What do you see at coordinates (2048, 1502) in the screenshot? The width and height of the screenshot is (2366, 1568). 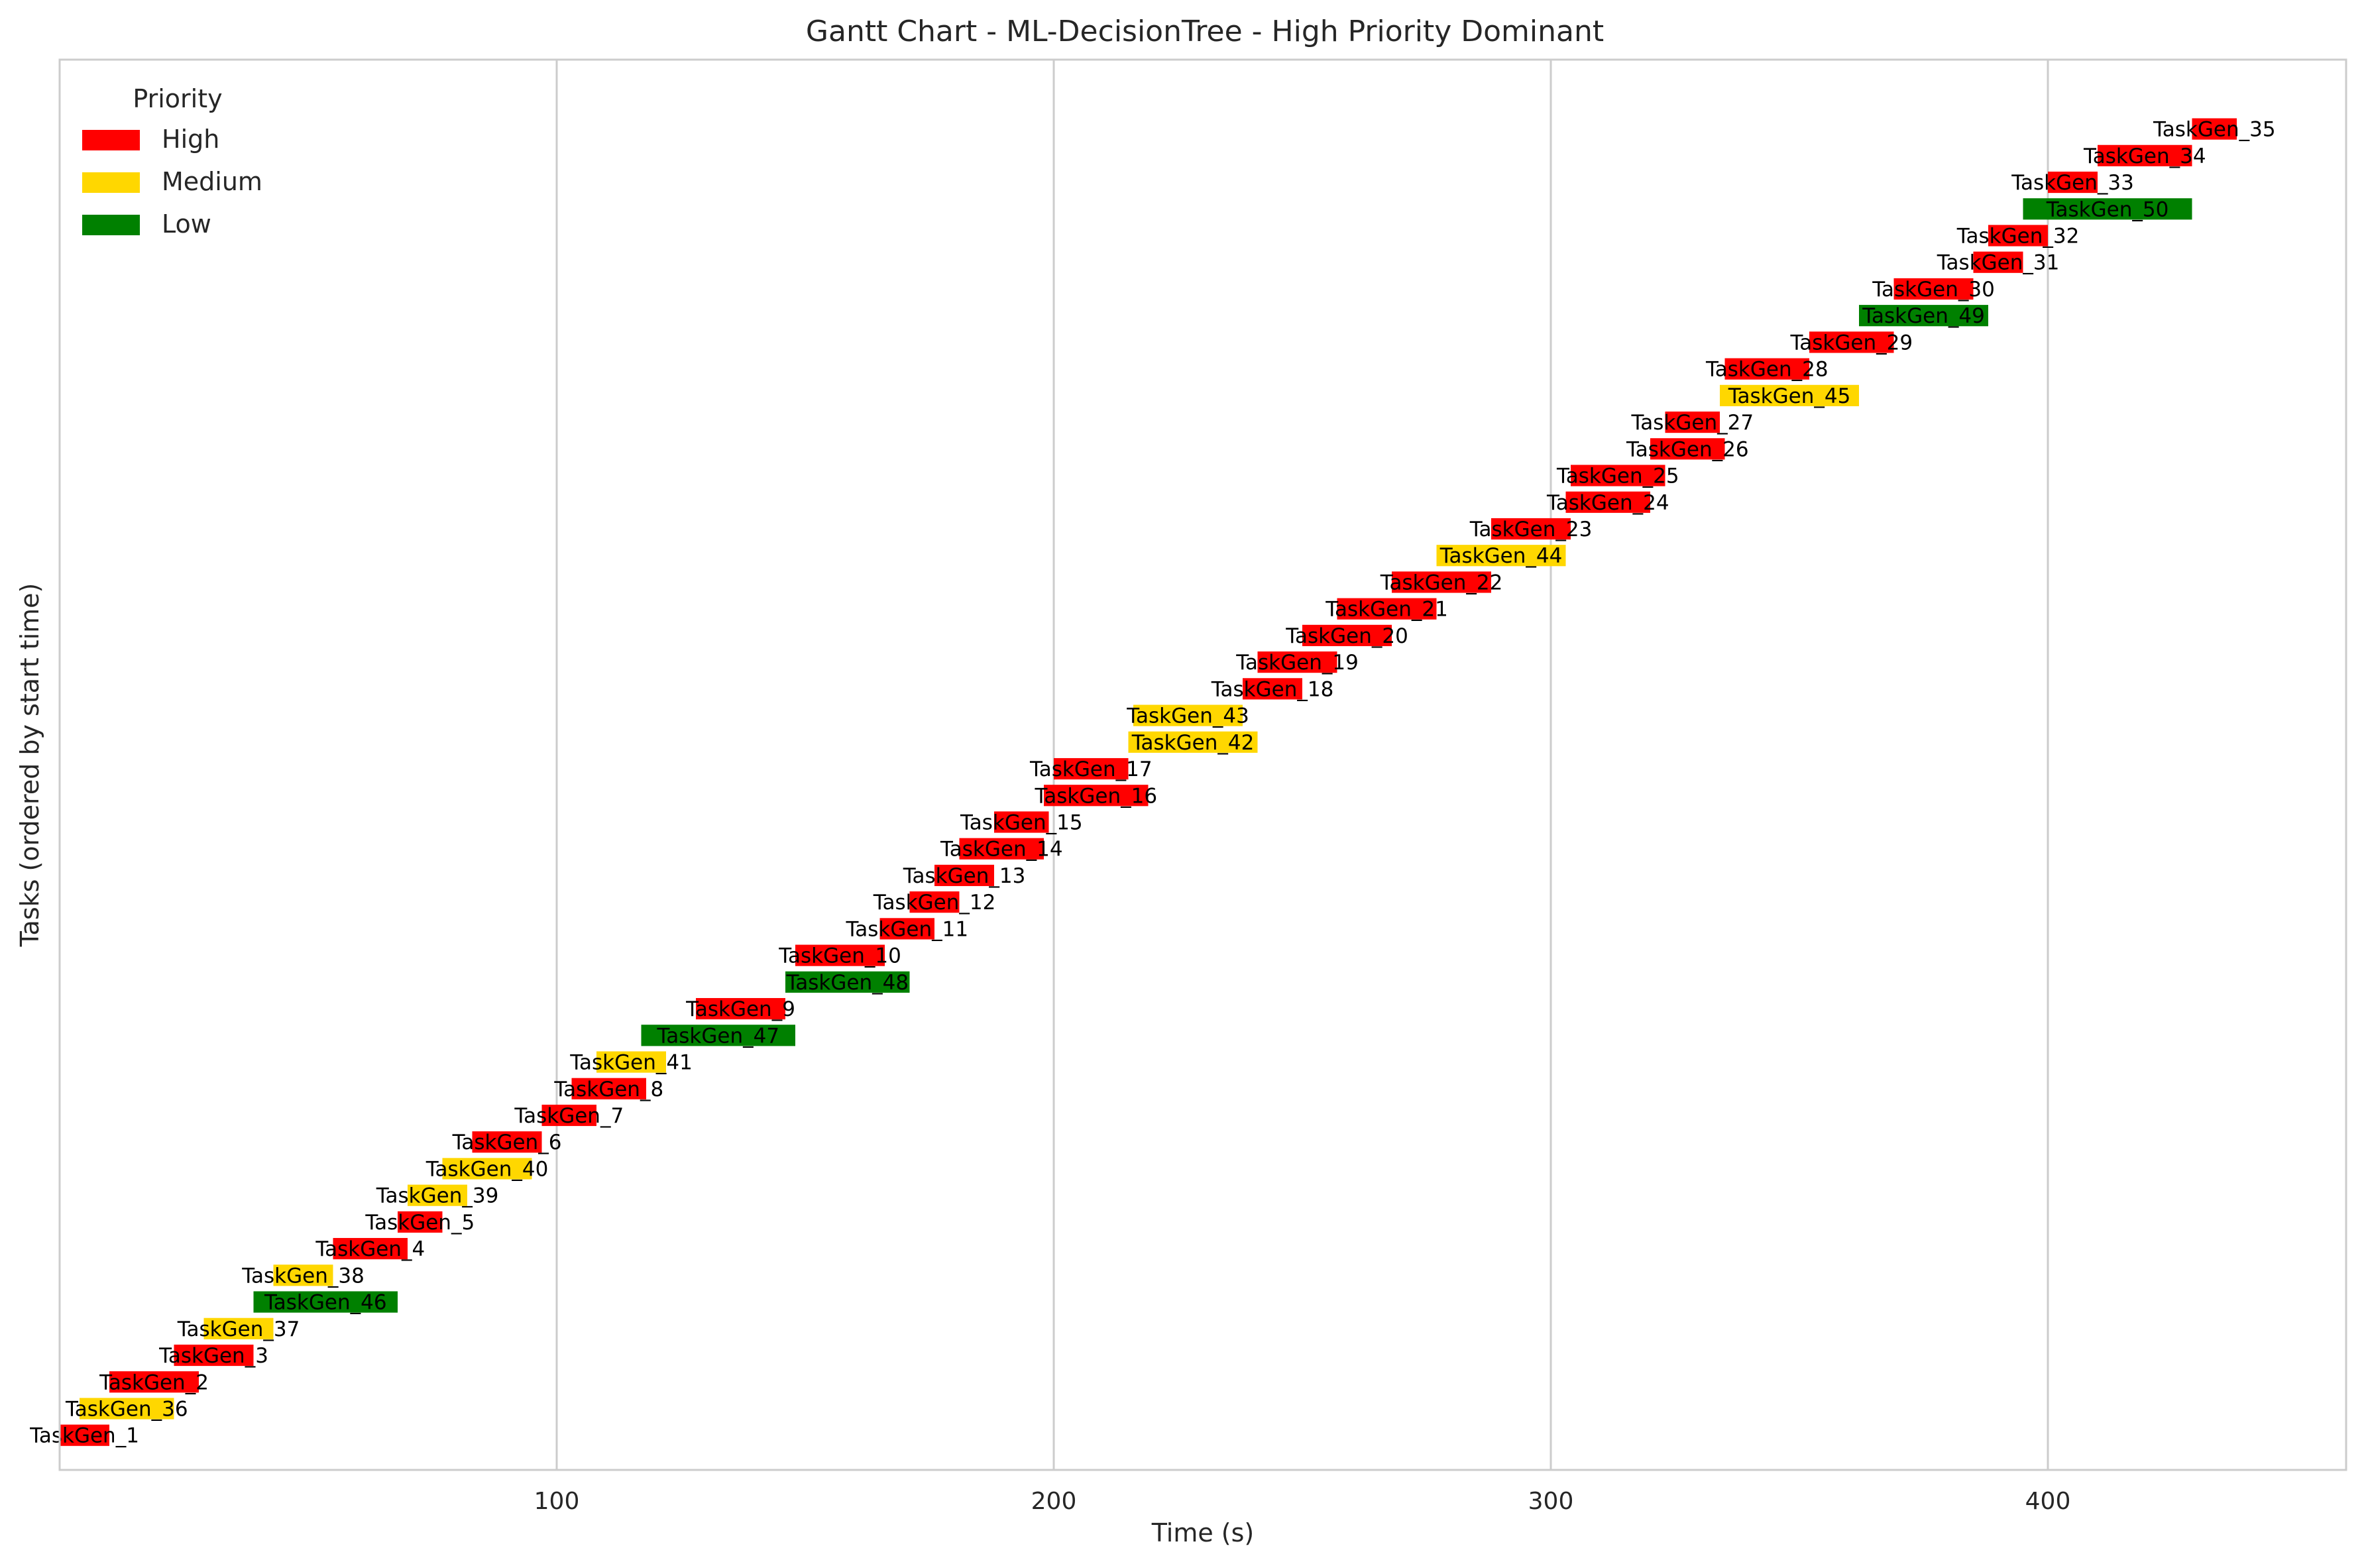 I see `x-tick-label: 400` at bounding box center [2048, 1502].